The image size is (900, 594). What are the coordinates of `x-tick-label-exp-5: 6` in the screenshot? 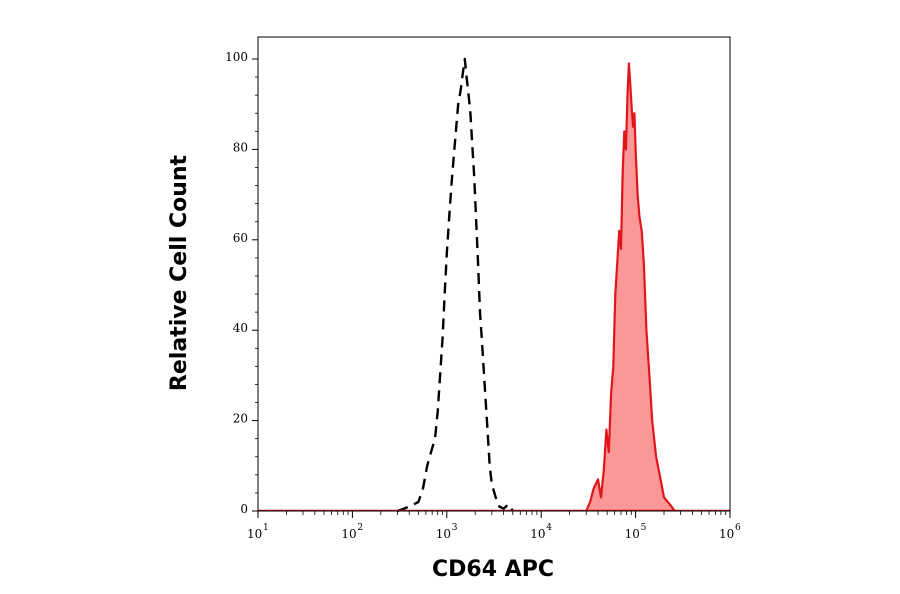 It's located at (738, 528).